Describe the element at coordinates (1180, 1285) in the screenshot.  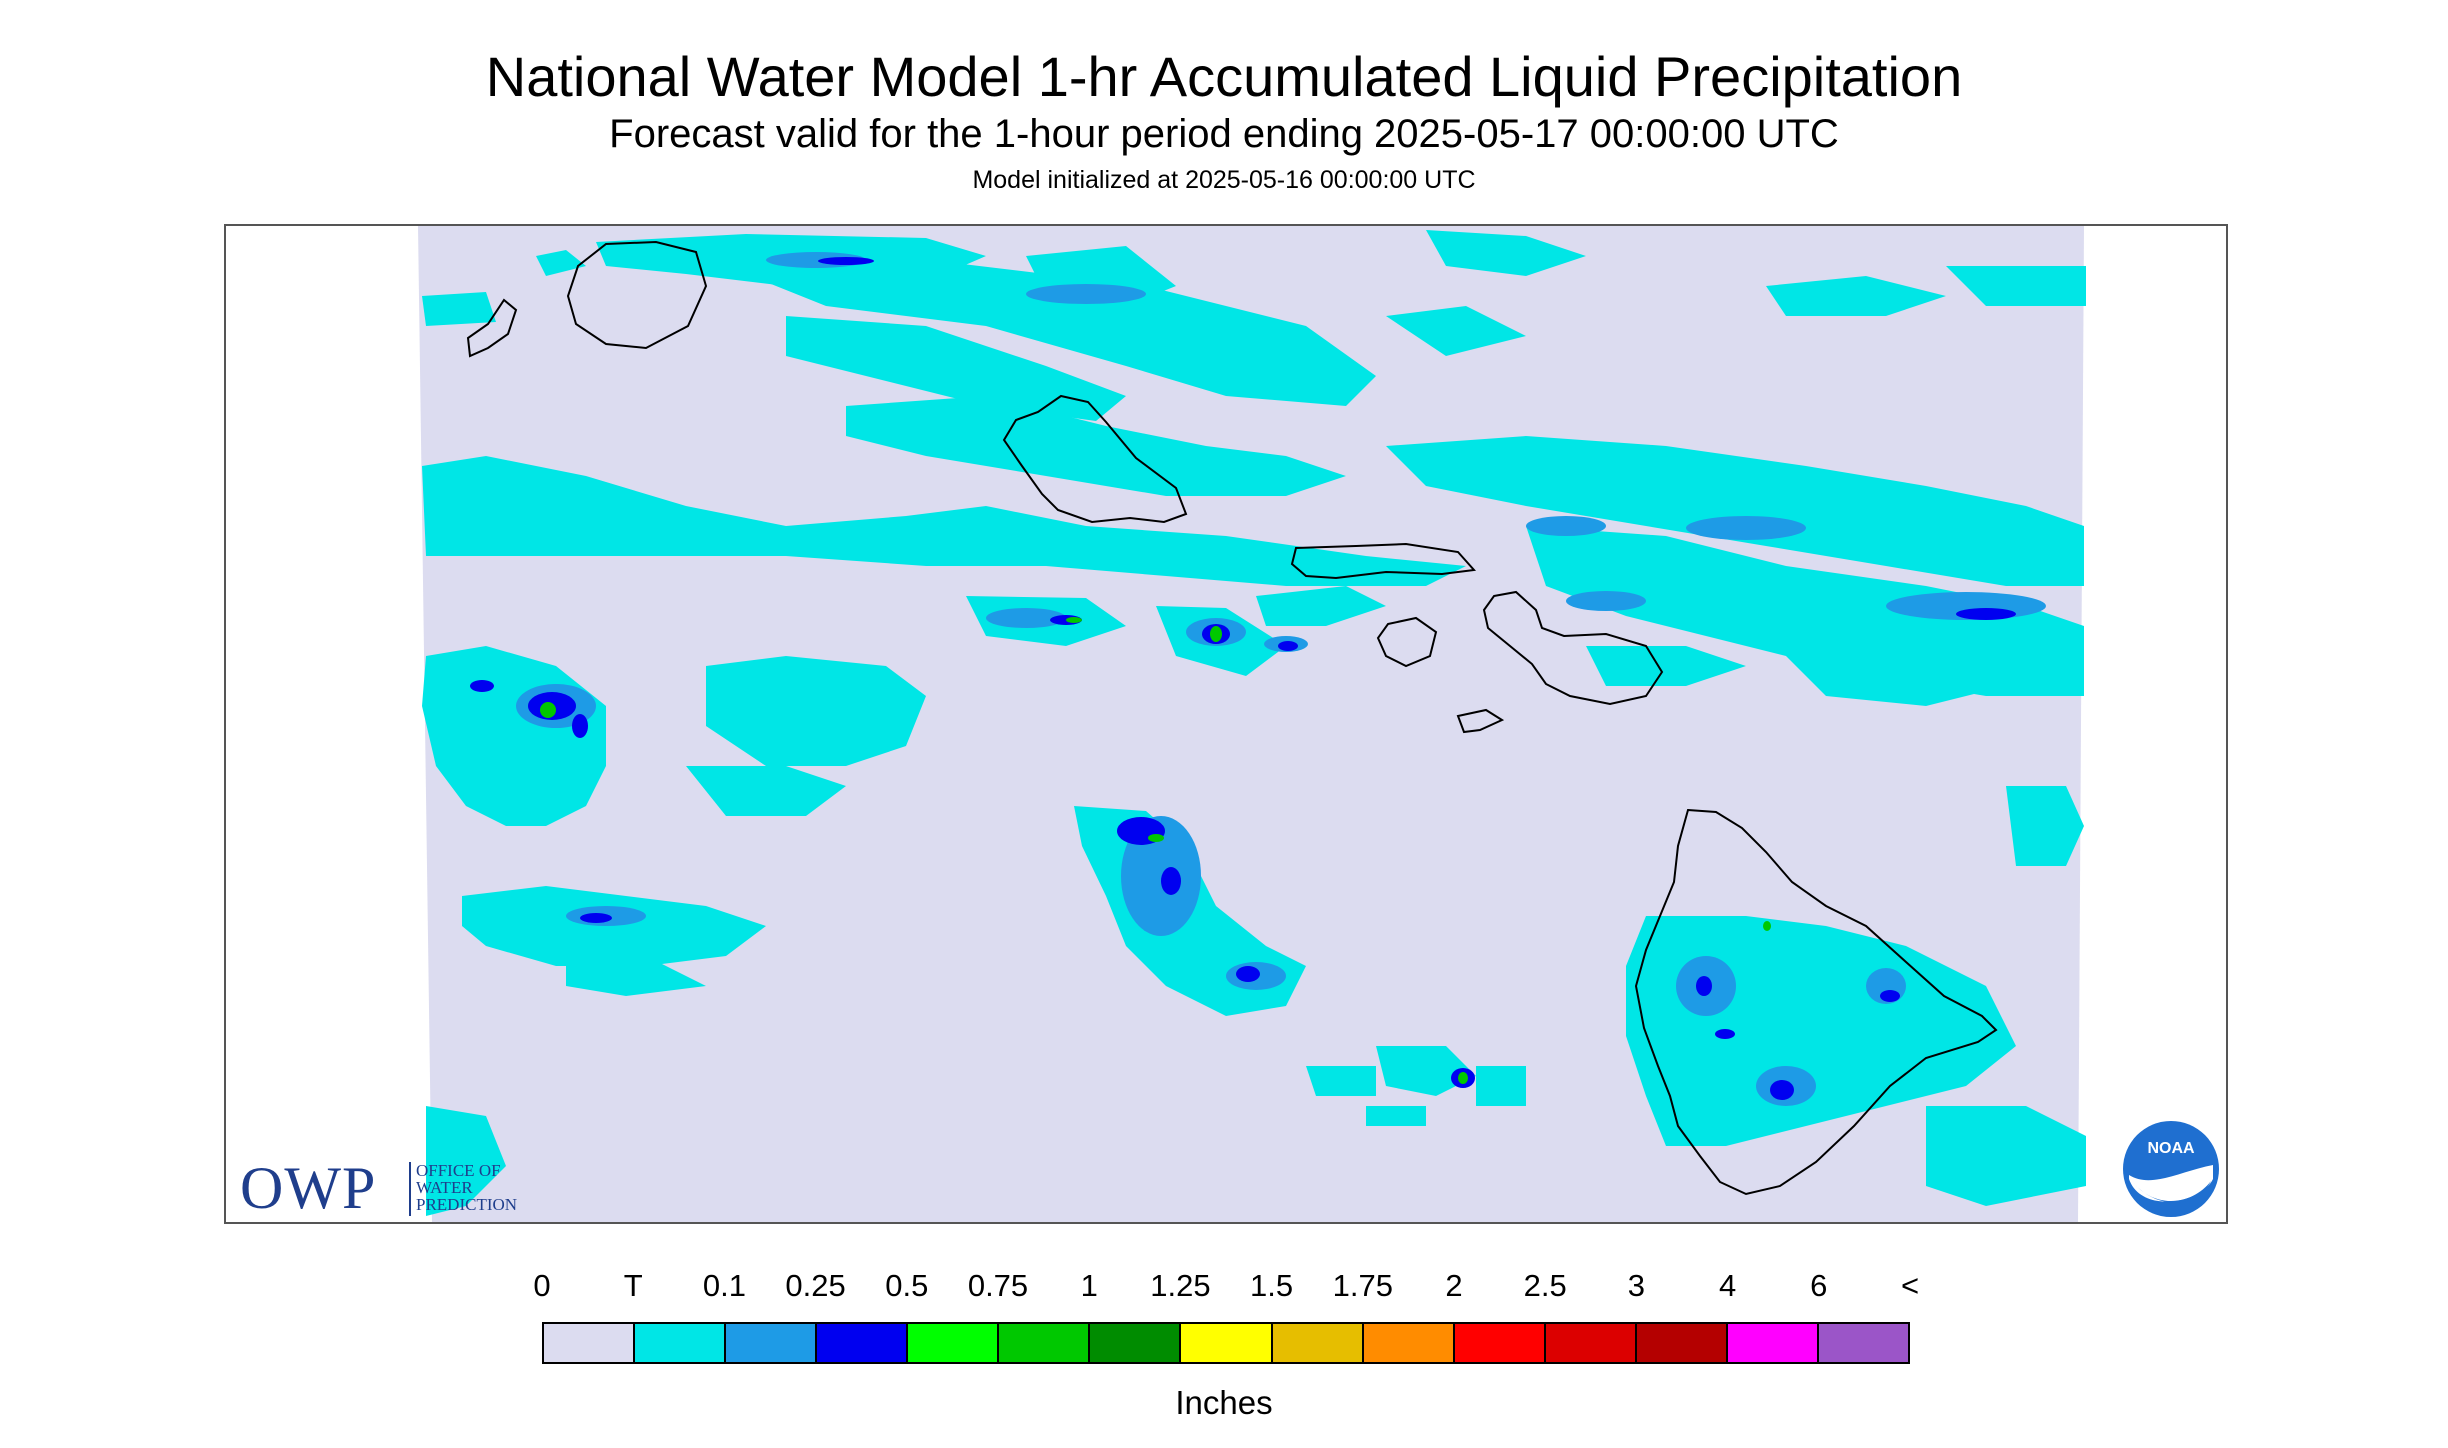
I see `legend-label: 1.25` at that location.